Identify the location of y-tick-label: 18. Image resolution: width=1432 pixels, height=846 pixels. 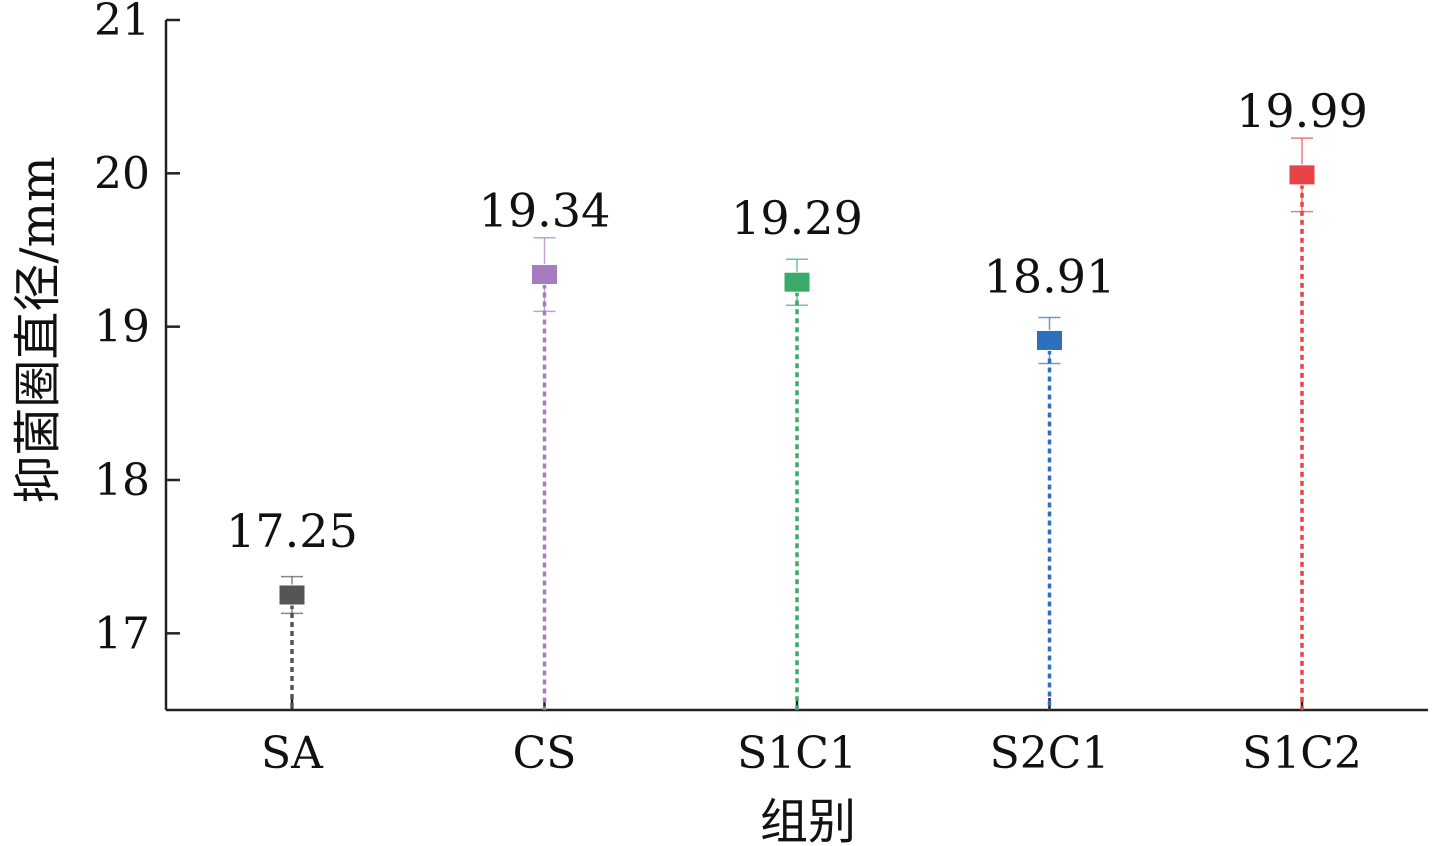
(122, 480).